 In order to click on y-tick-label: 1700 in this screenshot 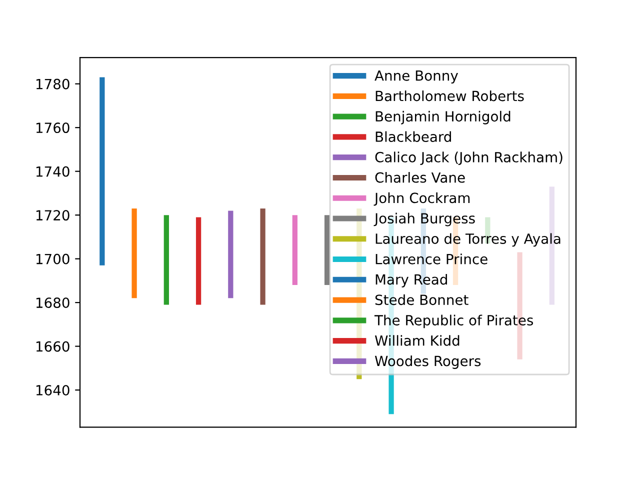, I will do `click(53, 259)`.